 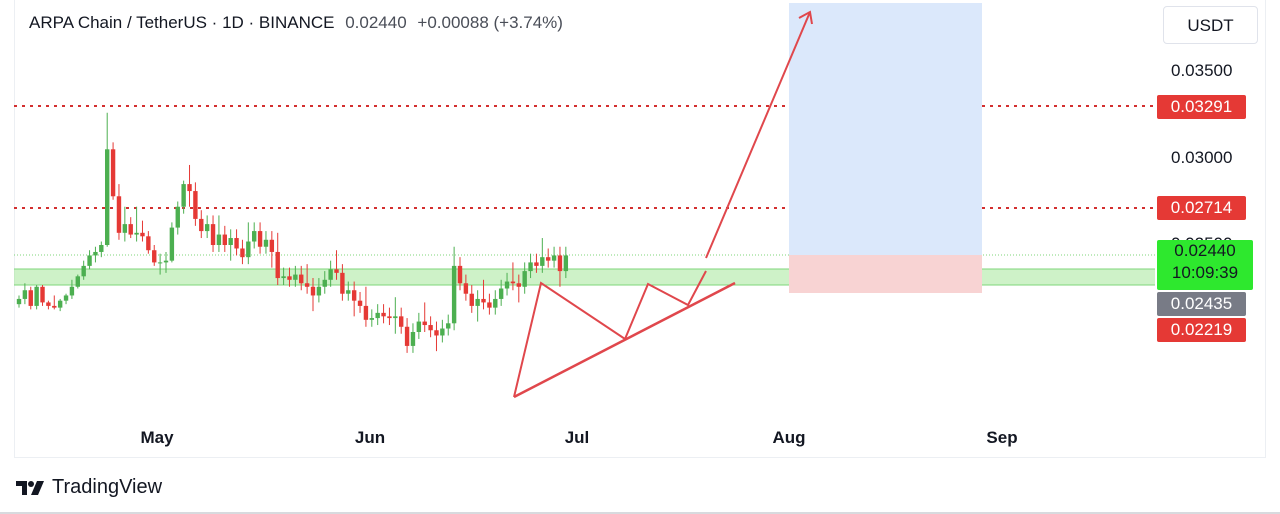 I want to click on change-value: +0.00088 (+3.74%), so click(x=490, y=22).